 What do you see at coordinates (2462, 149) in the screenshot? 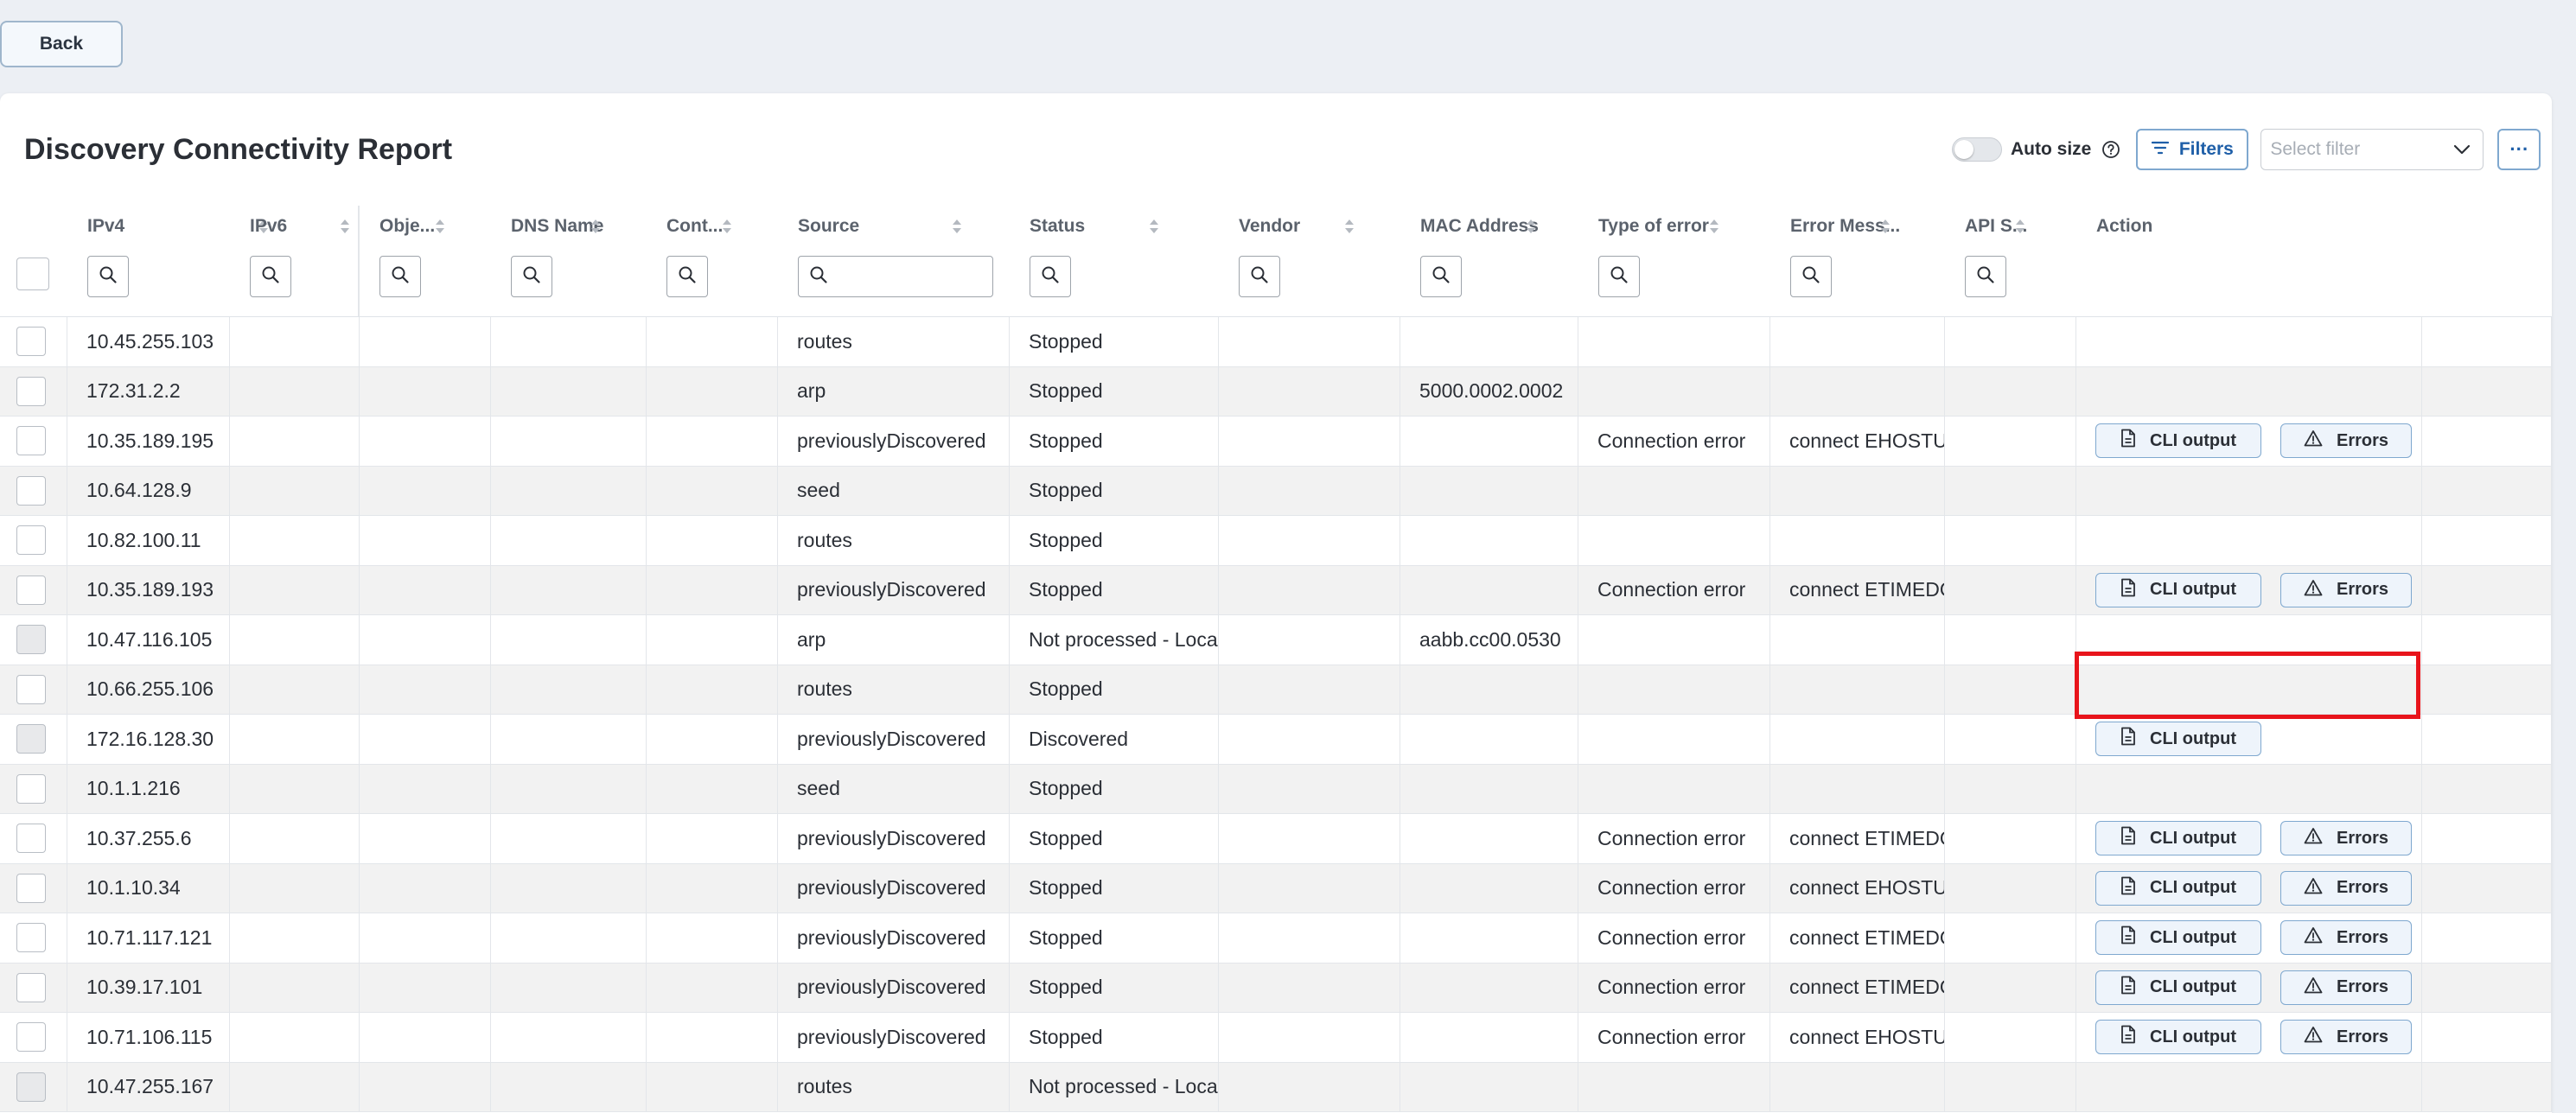
I see `chevron-down-icon` at bounding box center [2462, 149].